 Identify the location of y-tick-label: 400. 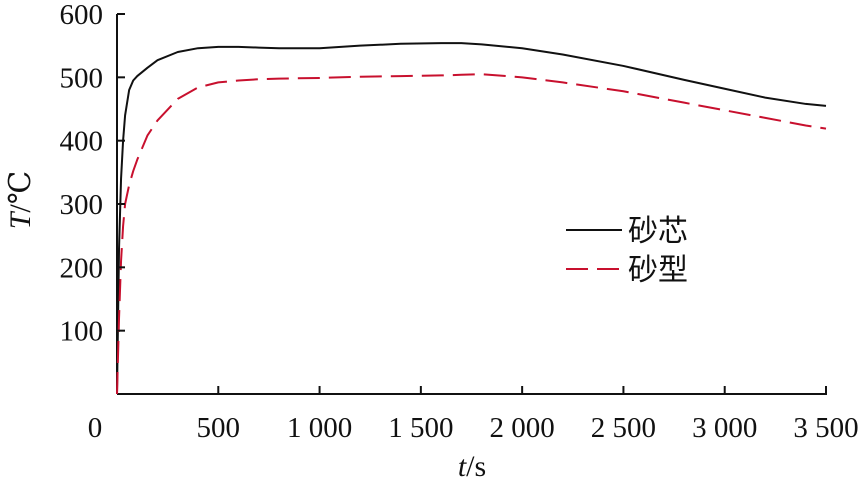
(82, 142).